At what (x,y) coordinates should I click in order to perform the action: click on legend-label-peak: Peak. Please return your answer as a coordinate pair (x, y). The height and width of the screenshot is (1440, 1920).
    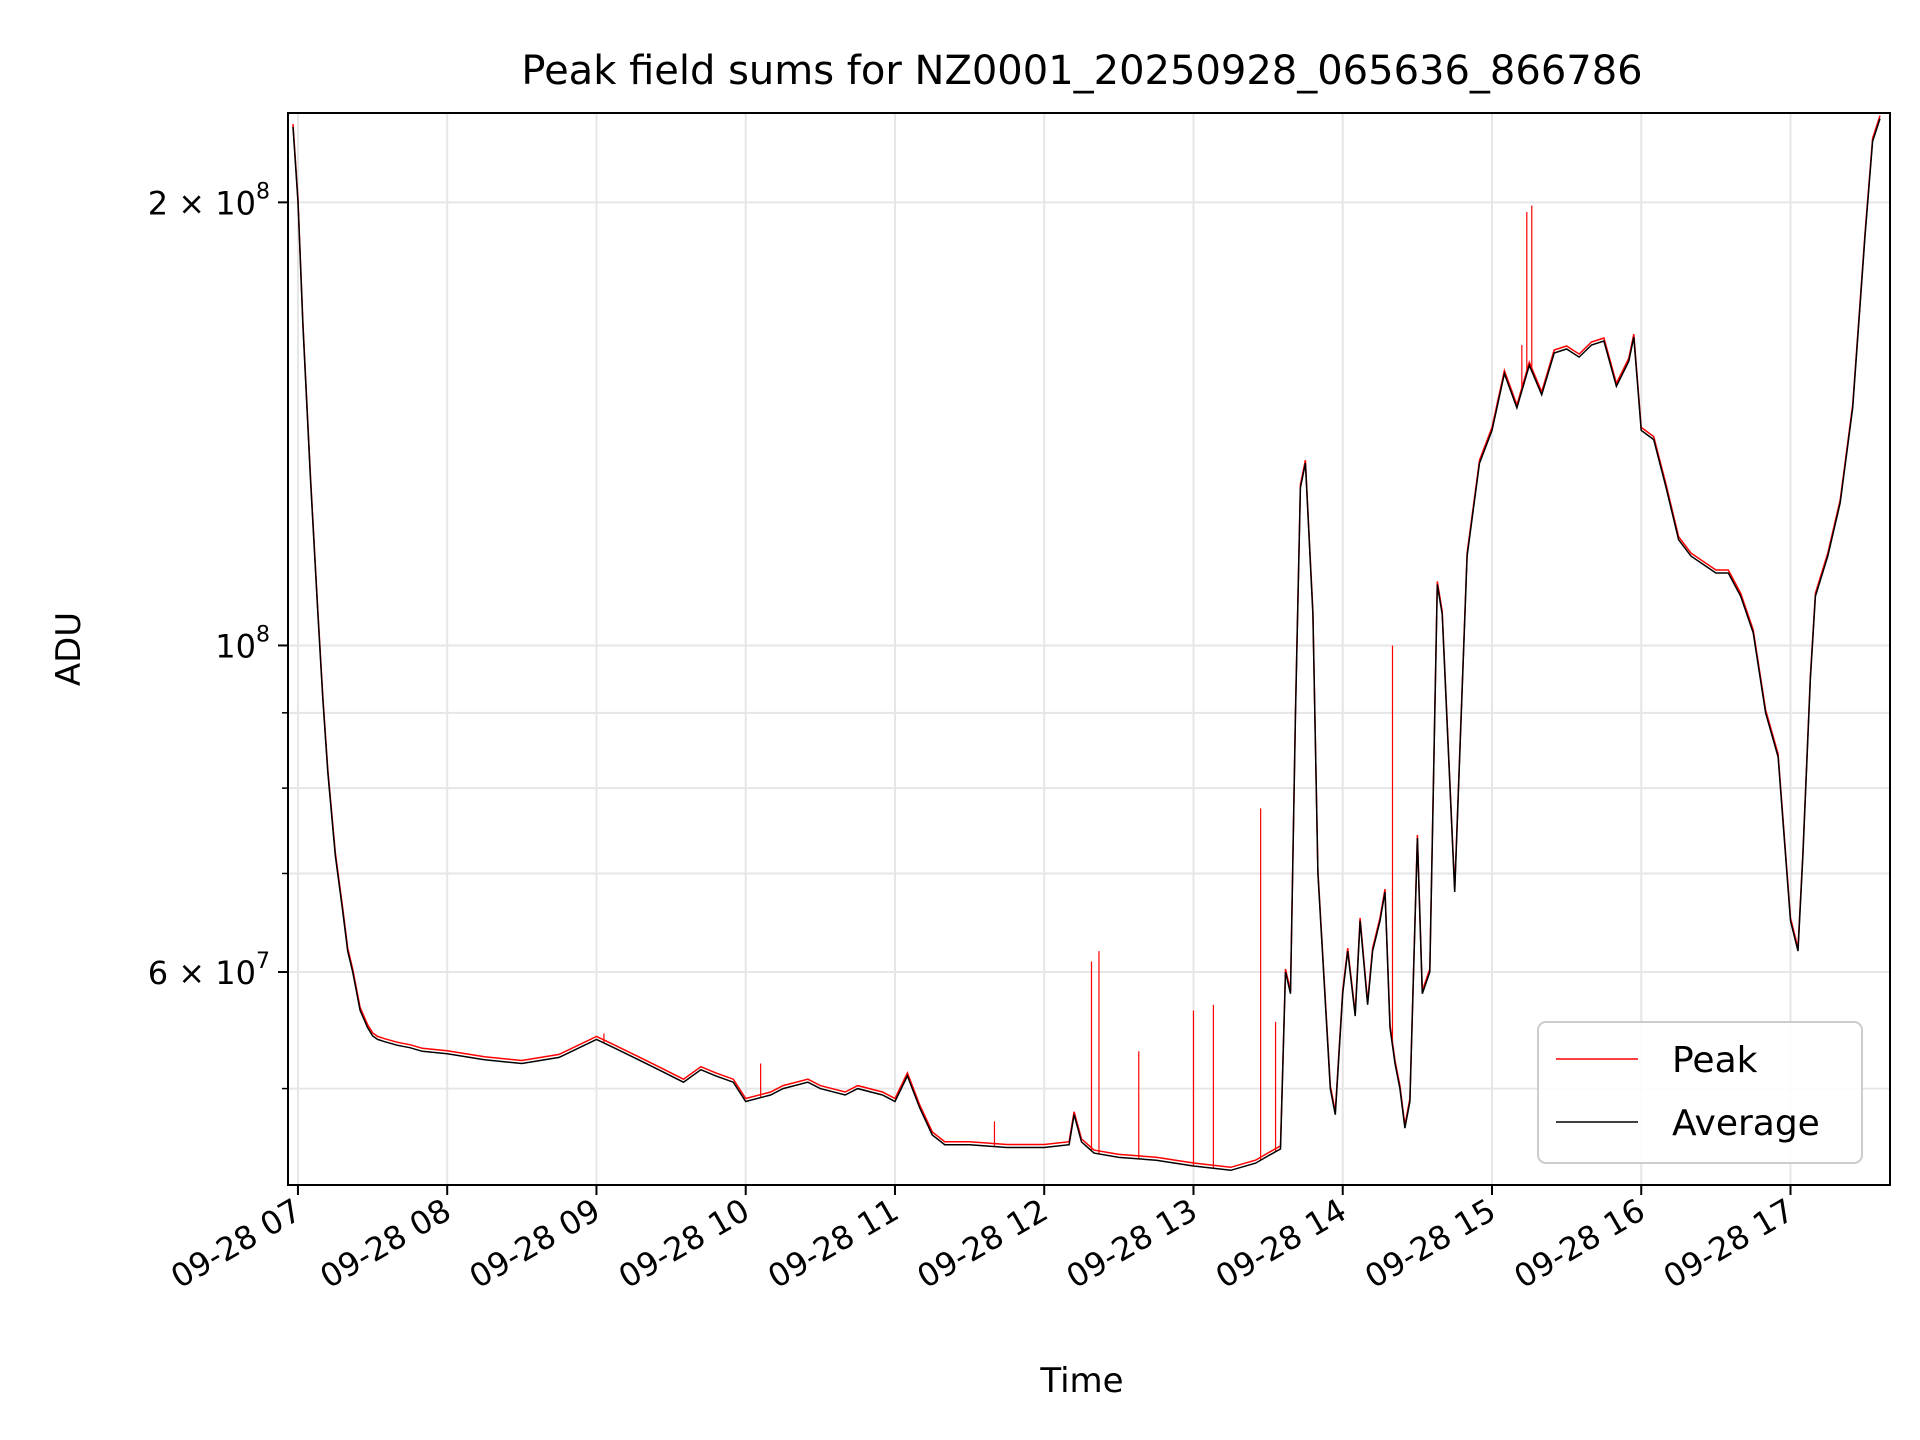
    Looking at the image, I should click on (1715, 1060).